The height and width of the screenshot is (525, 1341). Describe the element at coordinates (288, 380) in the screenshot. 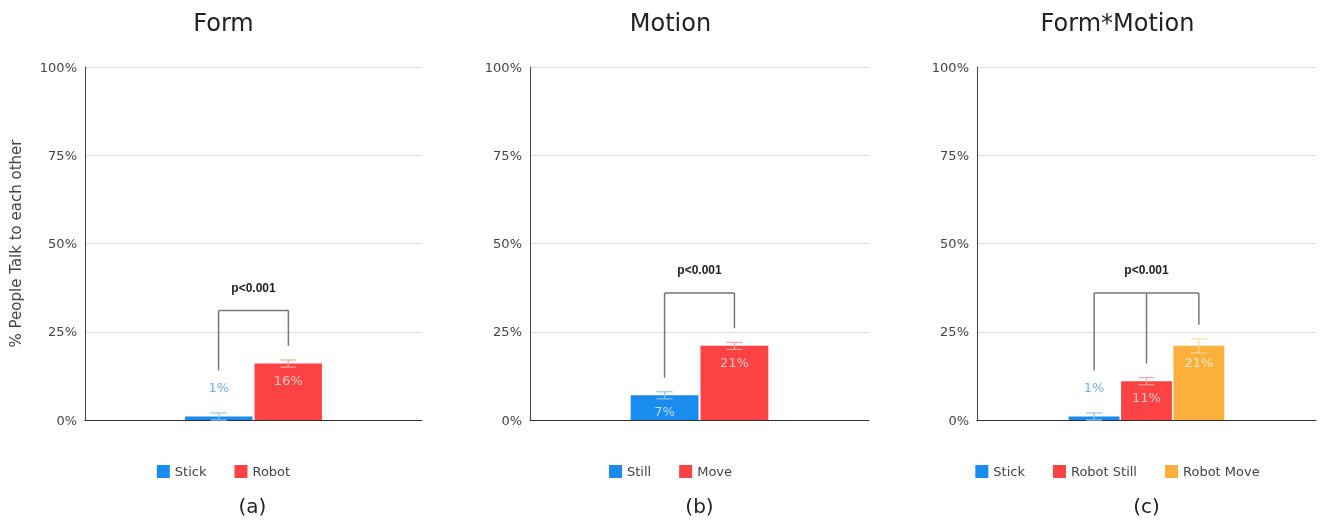

I see `data-label: 16%` at that location.